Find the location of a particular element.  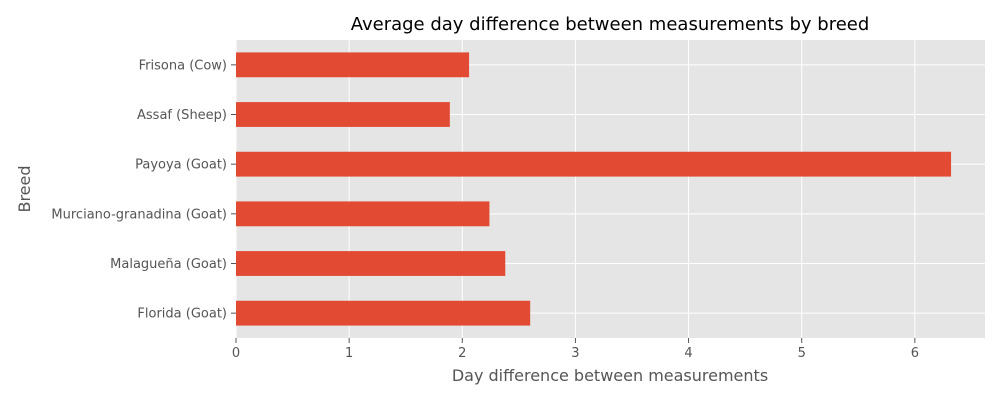

y-axis-label: Breed is located at coordinates (24, 188).